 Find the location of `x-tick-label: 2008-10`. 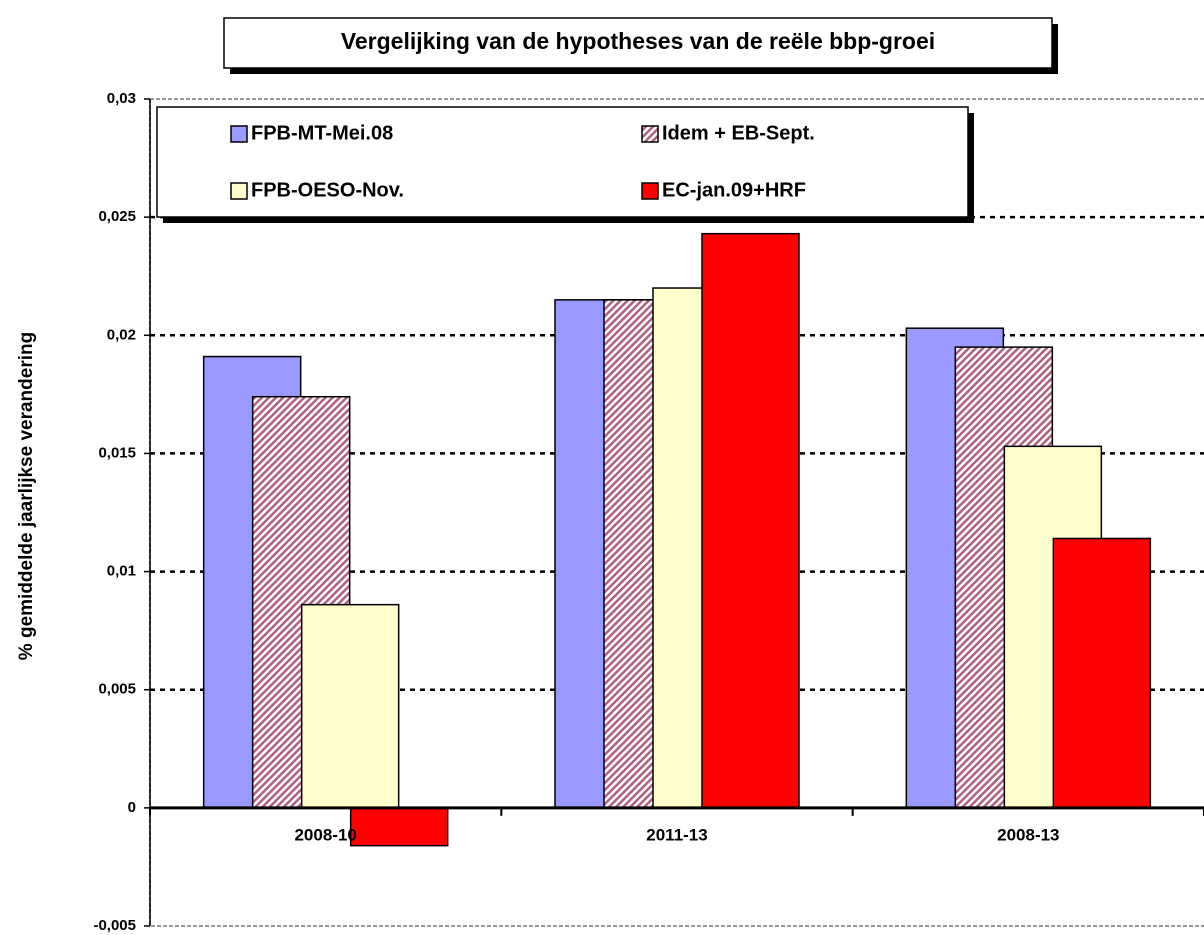

x-tick-label: 2008-10 is located at coordinates (325, 834).